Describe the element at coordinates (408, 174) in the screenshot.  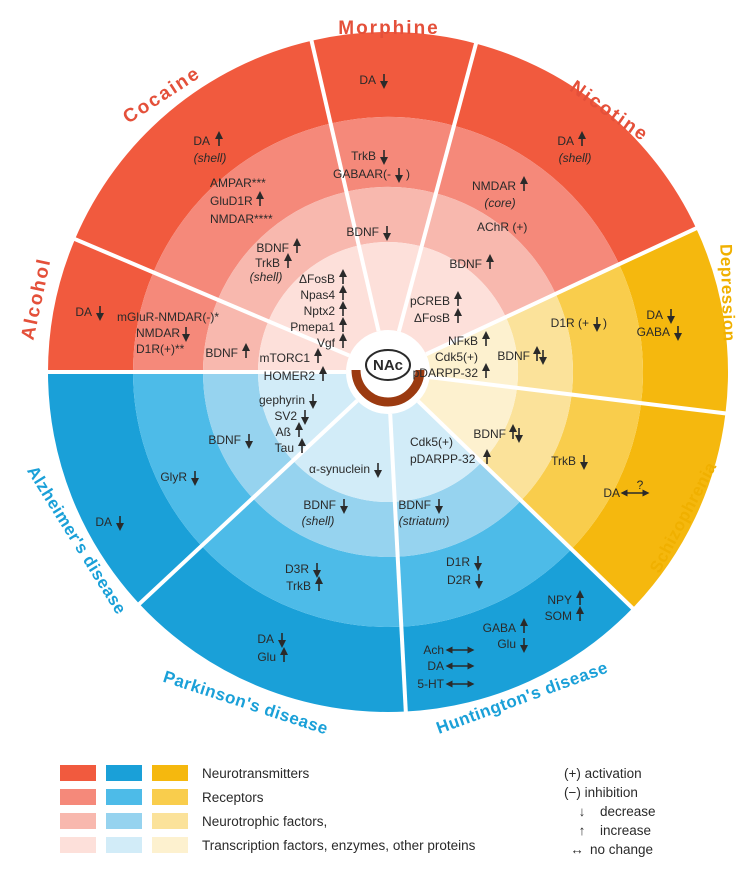
I see `item-morphine-gabaar-close: )` at that location.